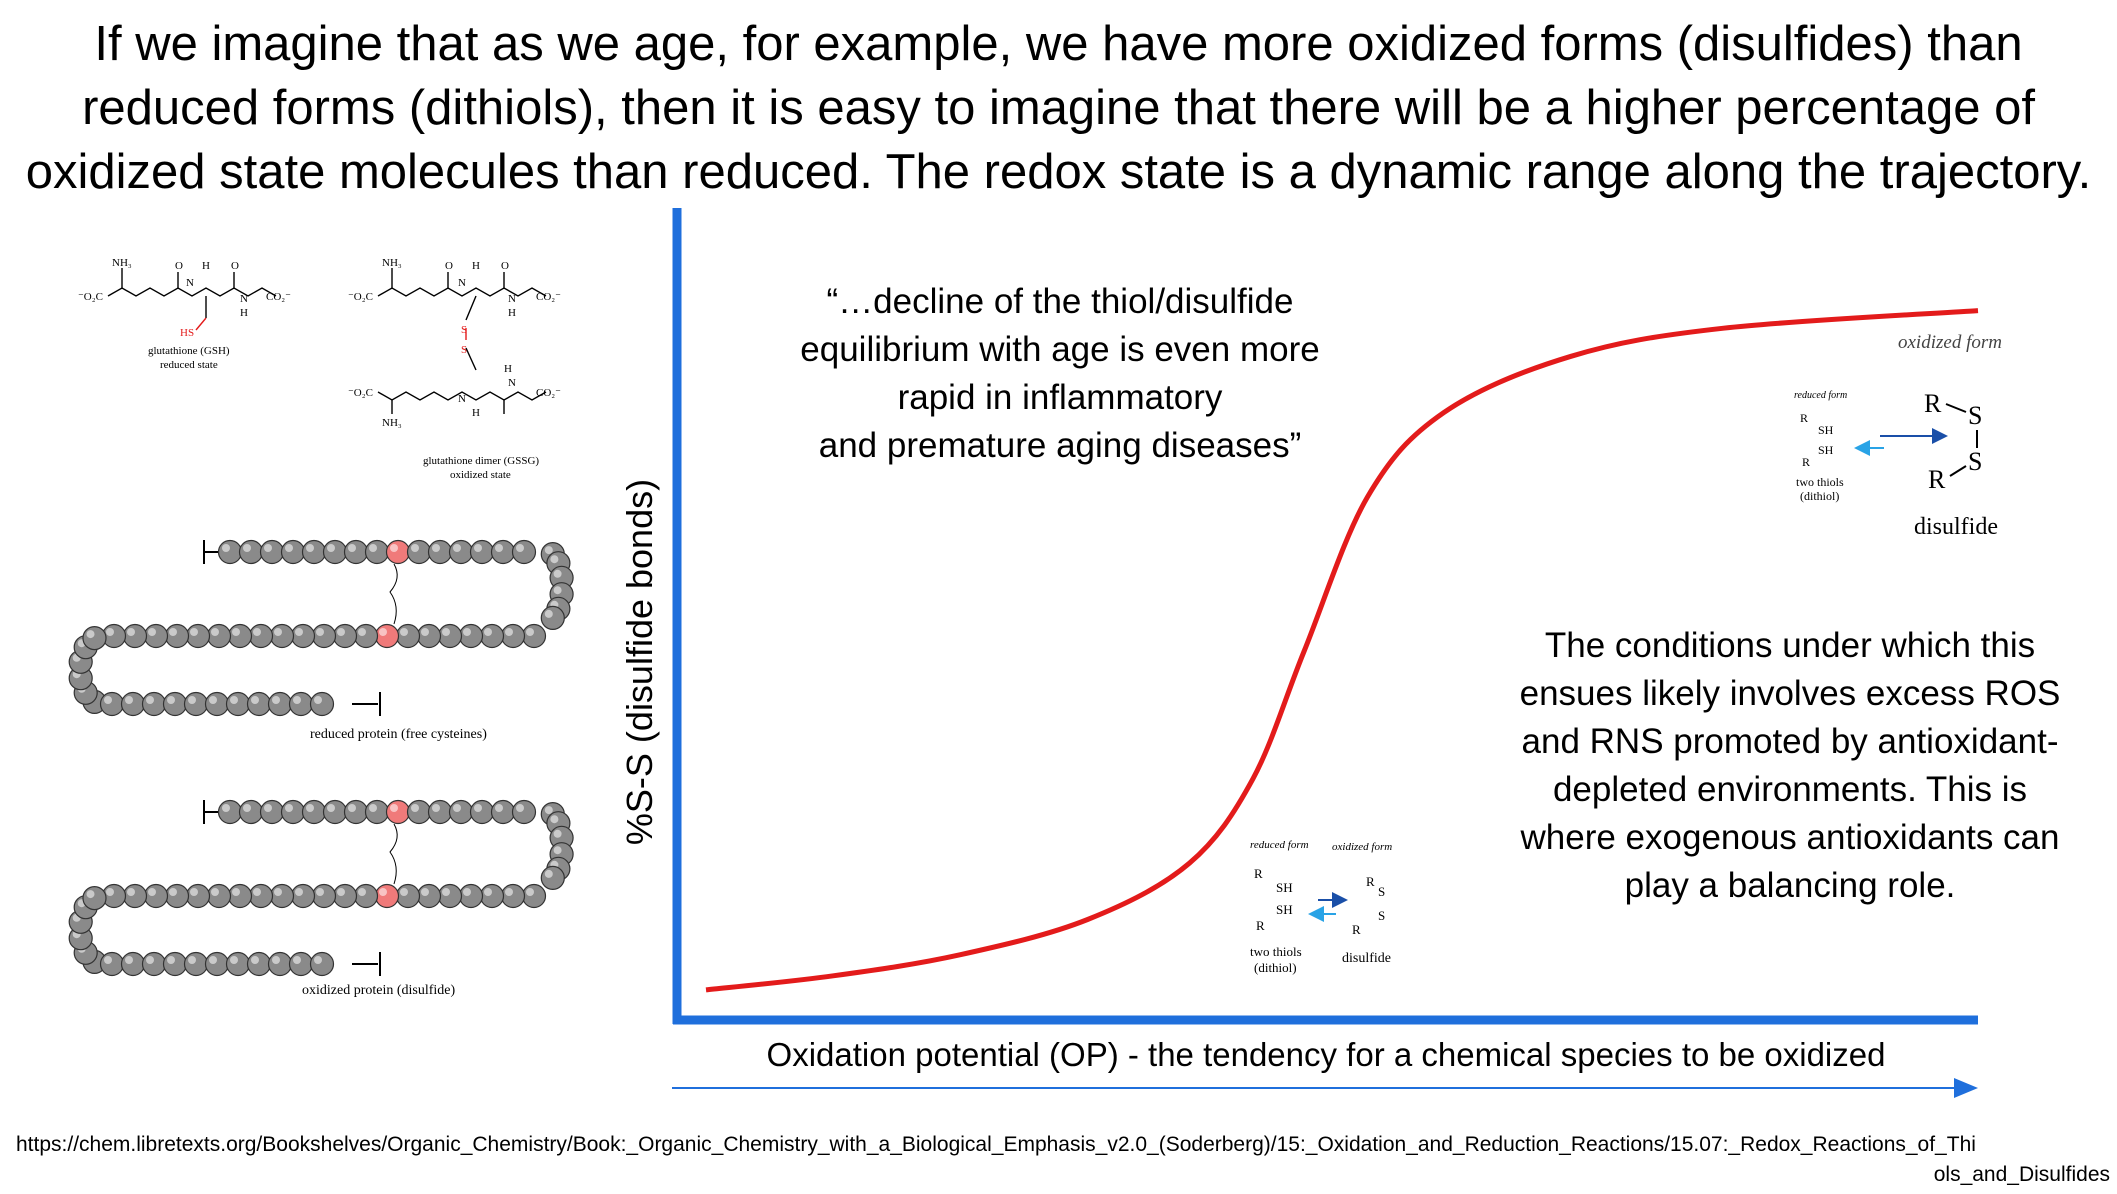 This screenshot has width=2117, height=1194. I want to click on gssg-n4: N, so click(462, 399).